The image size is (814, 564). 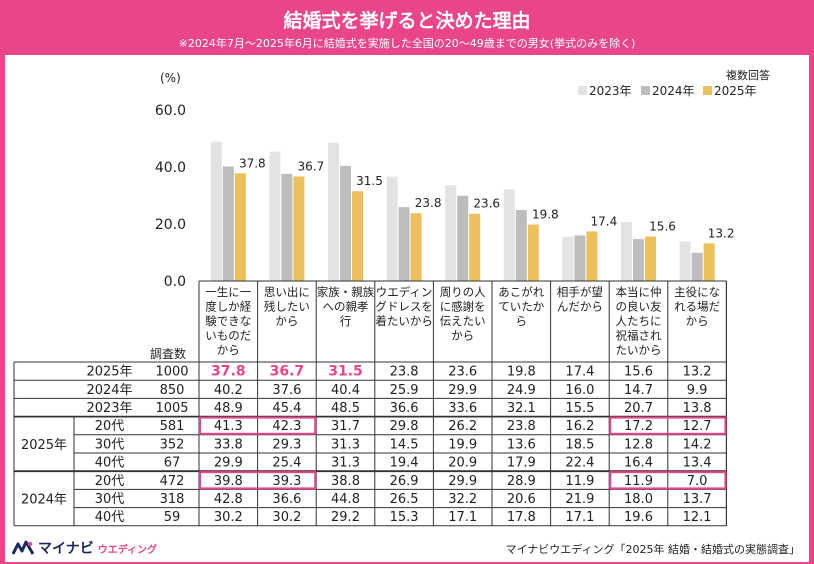 I want to click on category-label: 思い出に, so click(x=287, y=292).